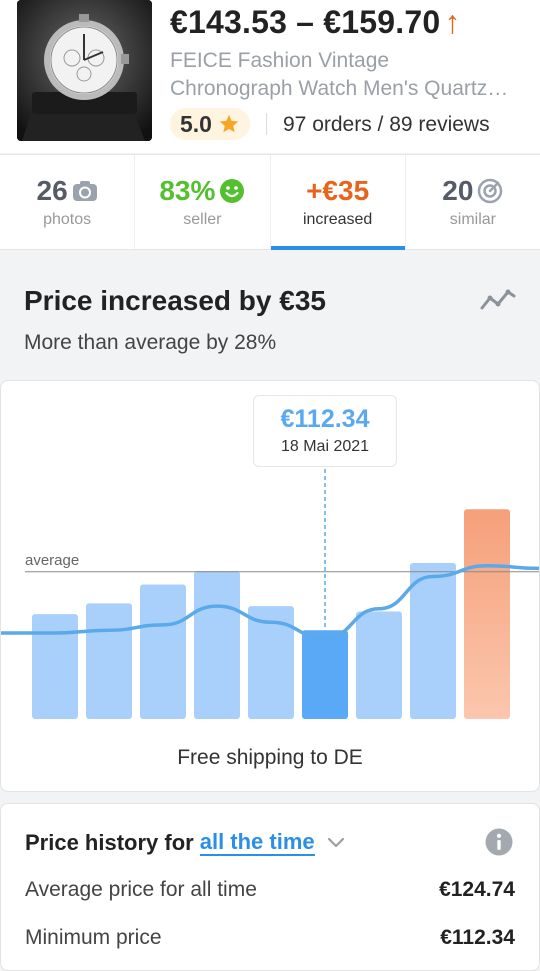 The width and height of the screenshot is (540, 971). I want to click on product-title-line-1: FEICE Fashion Vintage, so click(280, 60).